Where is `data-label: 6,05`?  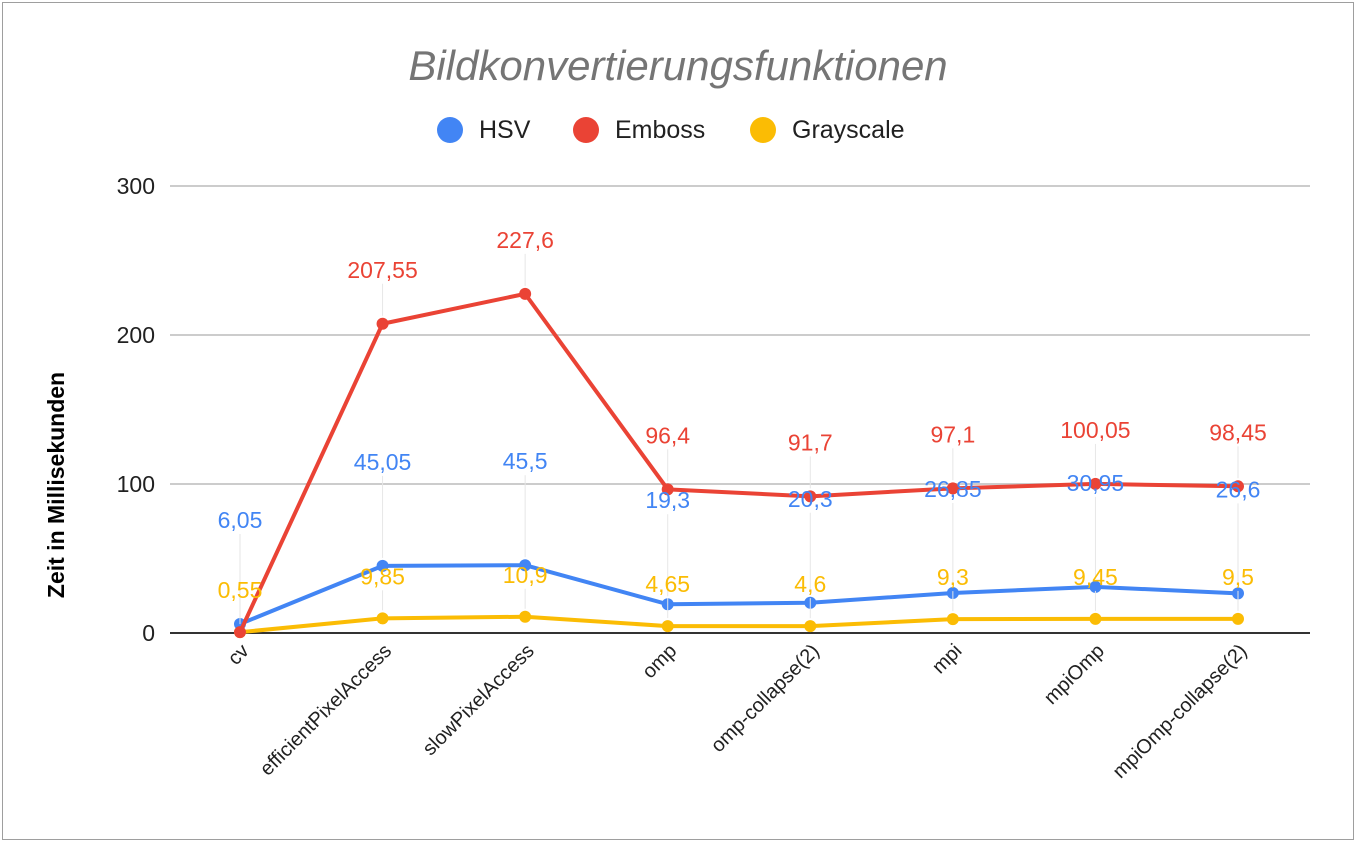
data-label: 6,05 is located at coordinates (240, 520).